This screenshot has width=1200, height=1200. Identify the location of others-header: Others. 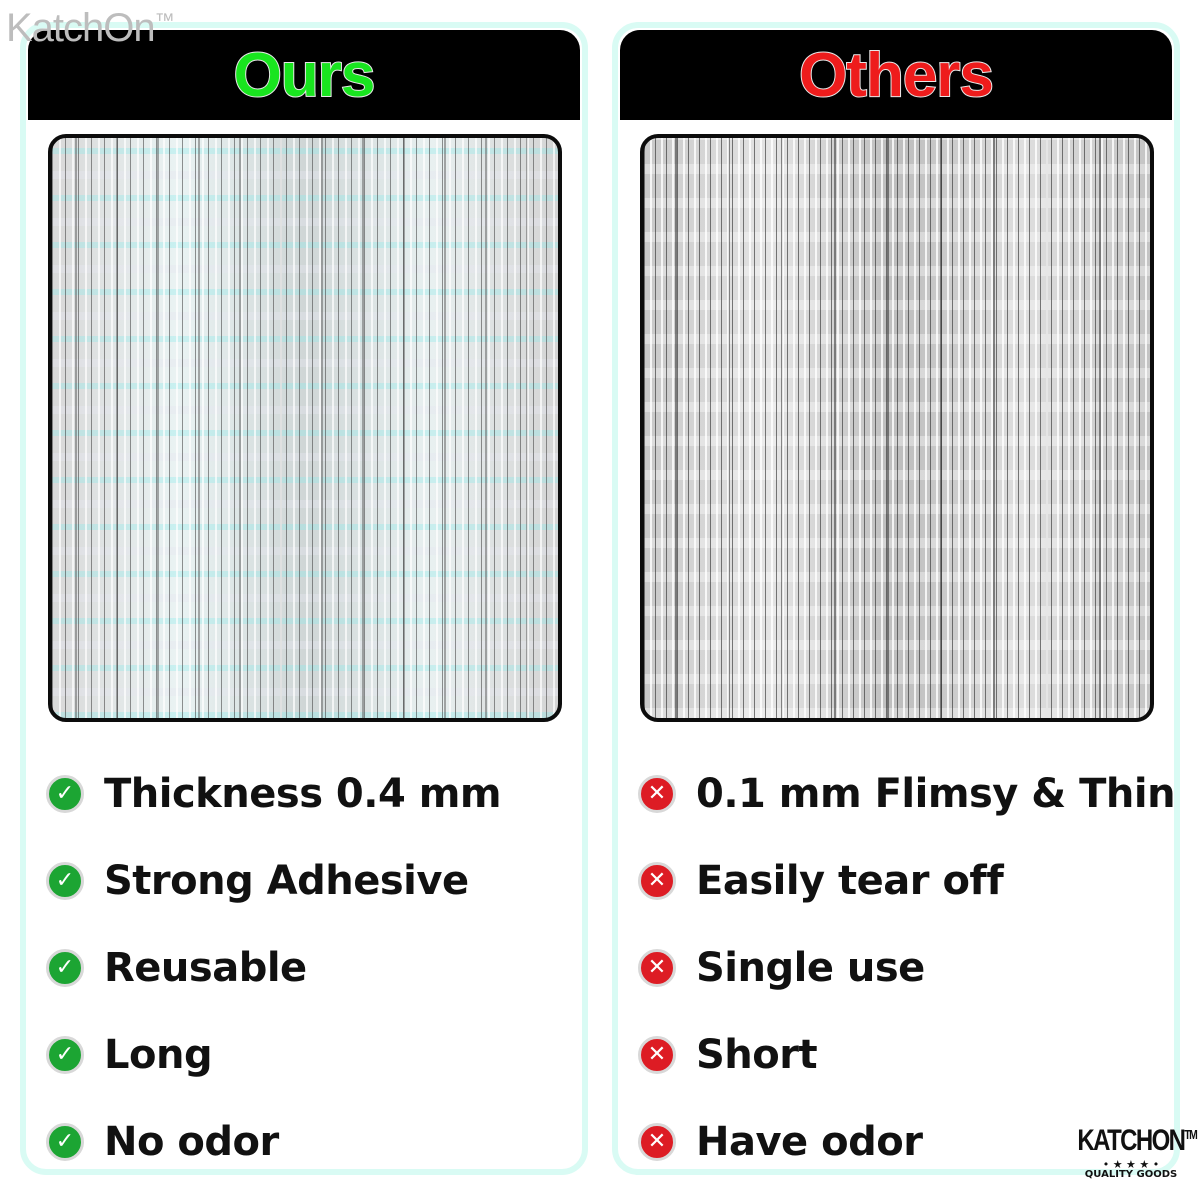
(896, 75).